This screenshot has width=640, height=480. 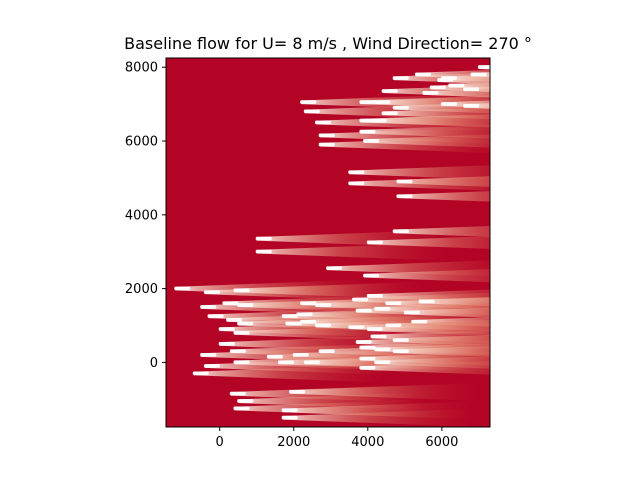 What do you see at coordinates (367, 442) in the screenshot?
I see `x-tick-label: 4000` at bounding box center [367, 442].